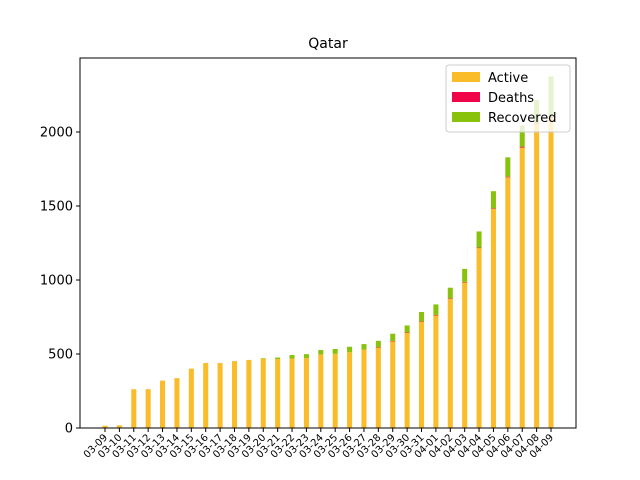  Describe the element at coordinates (60, 355) in the screenshot. I see `y-tick-label-500: 500` at that location.